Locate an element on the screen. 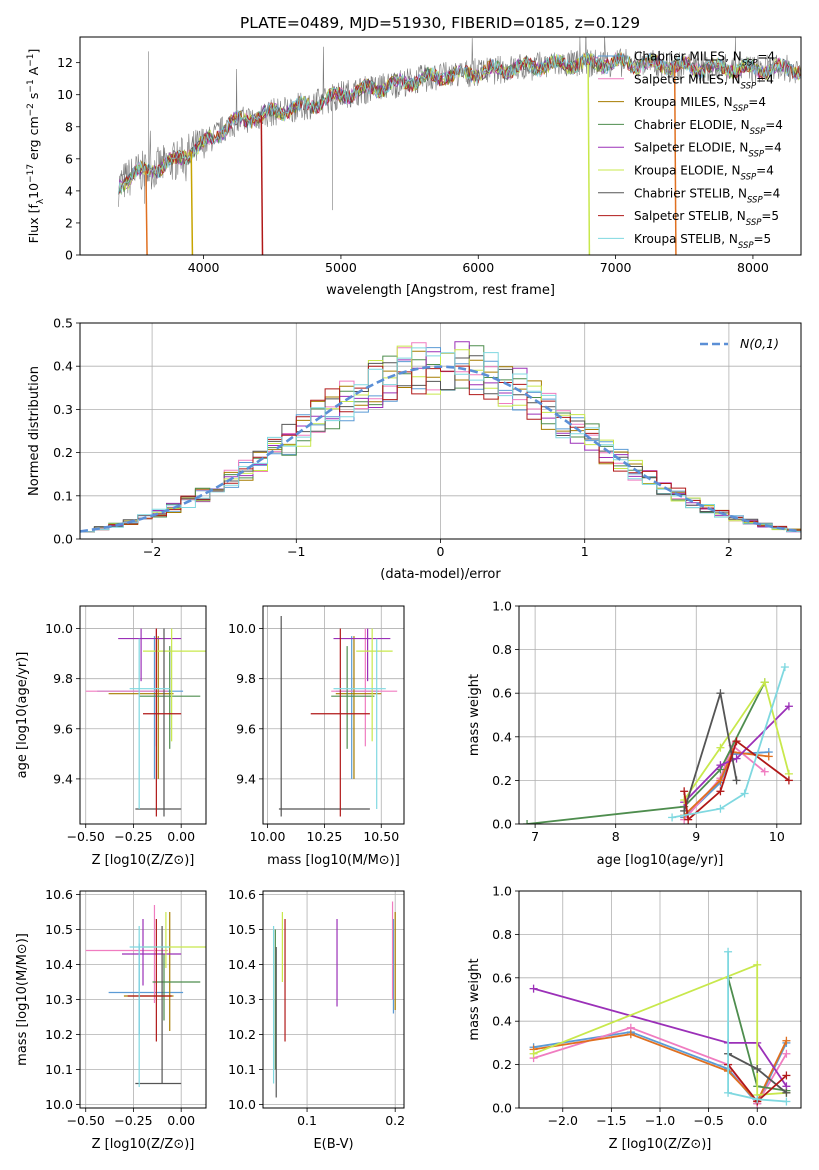 The width and height of the screenshot is (819, 1170). x-axis-label: age [log10(age/yr)] is located at coordinates (660, 860).